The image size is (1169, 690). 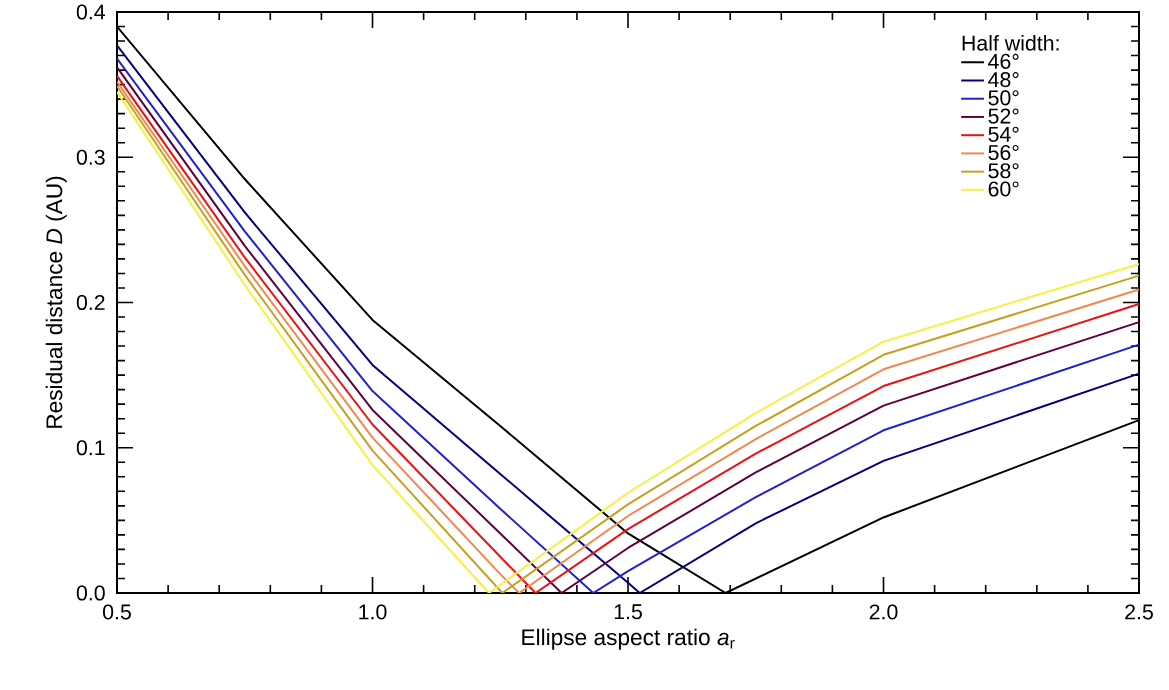 What do you see at coordinates (1003, 61) in the screenshot?
I see `legend-label: 46°` at bounding box center [1003, 61].